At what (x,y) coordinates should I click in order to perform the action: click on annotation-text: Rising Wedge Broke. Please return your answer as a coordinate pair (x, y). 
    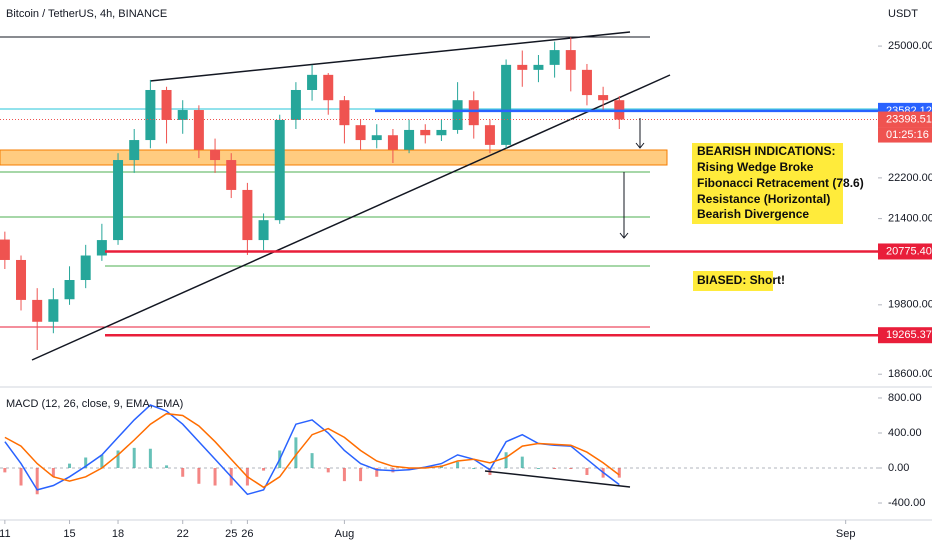
    Looking at the image, I should click on (755, 167).